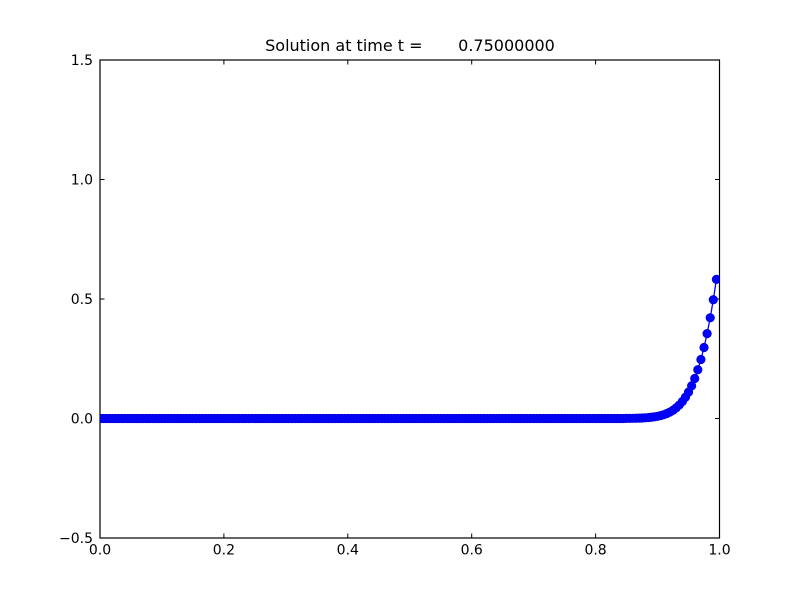  Describe the element at coordinates (224, 551) in the screenshot. I see `x-tick-label: 0.2` at that location.